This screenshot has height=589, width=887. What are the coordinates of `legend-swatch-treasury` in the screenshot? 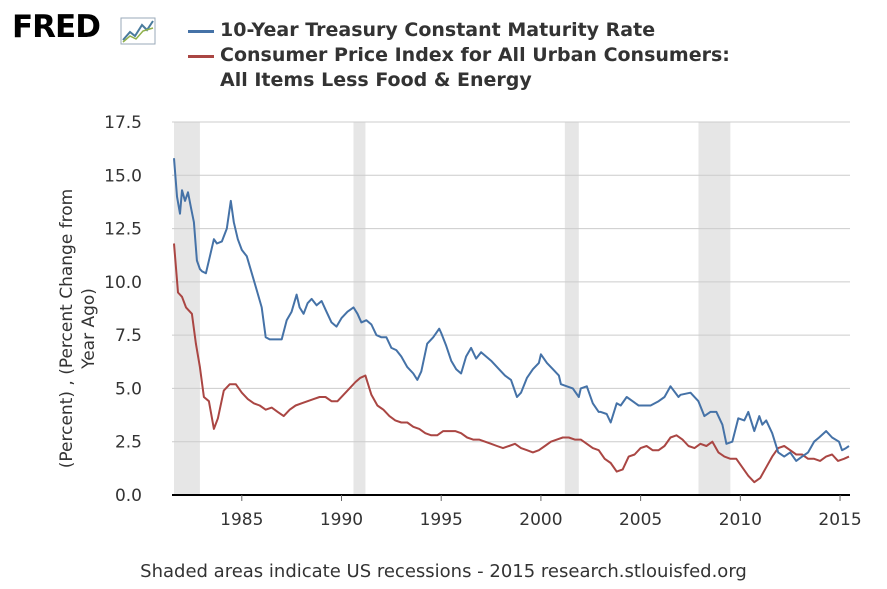 It's located at (201, 31).